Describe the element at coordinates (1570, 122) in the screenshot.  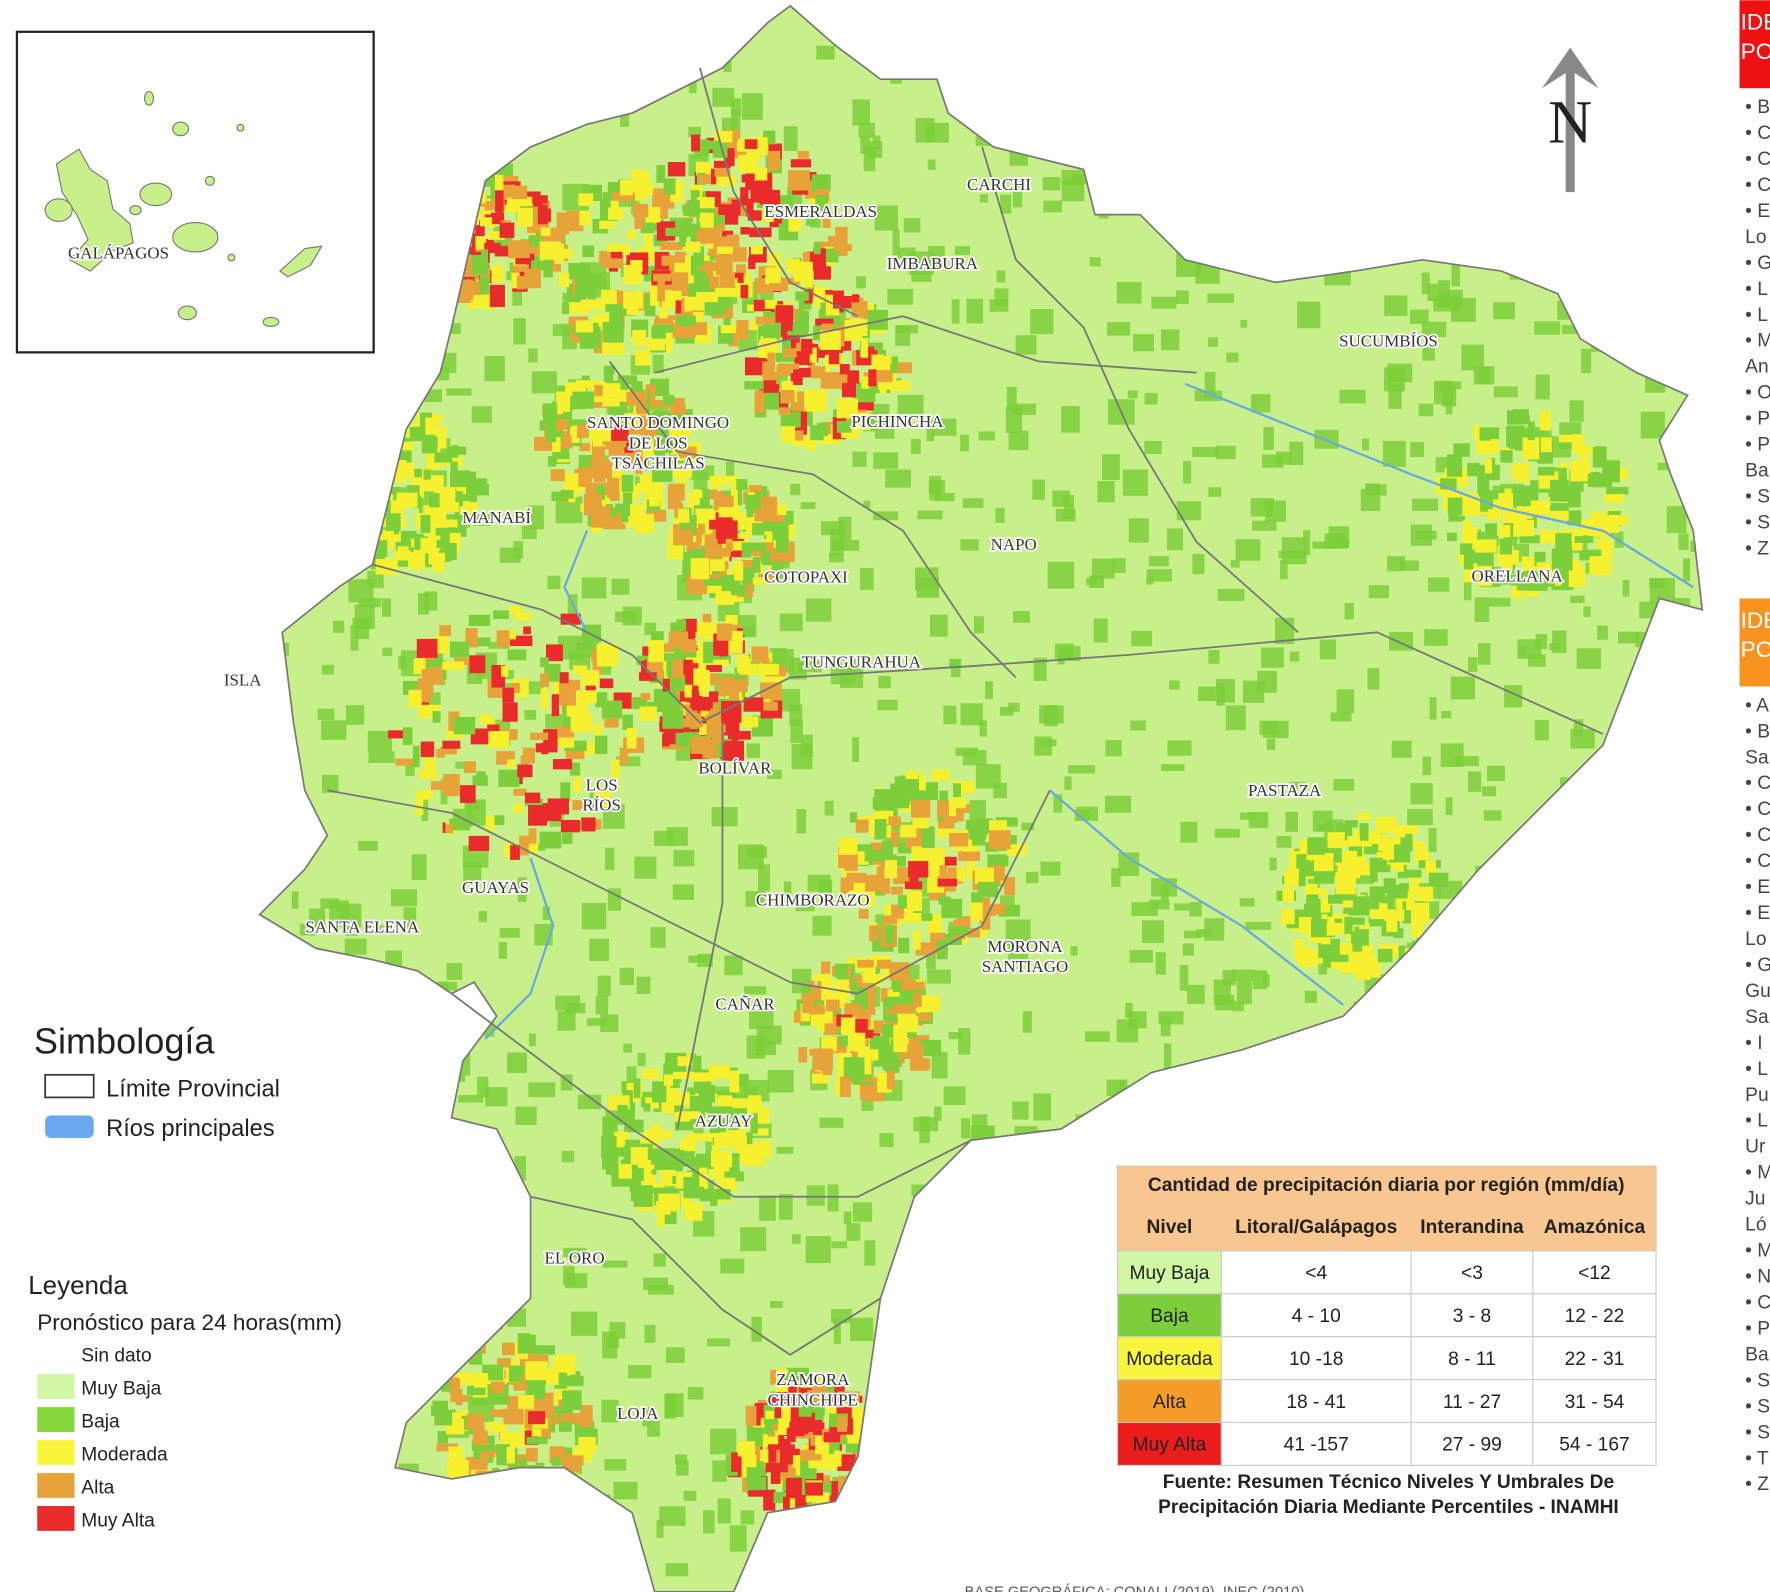
I see `north-label: N` at that location.